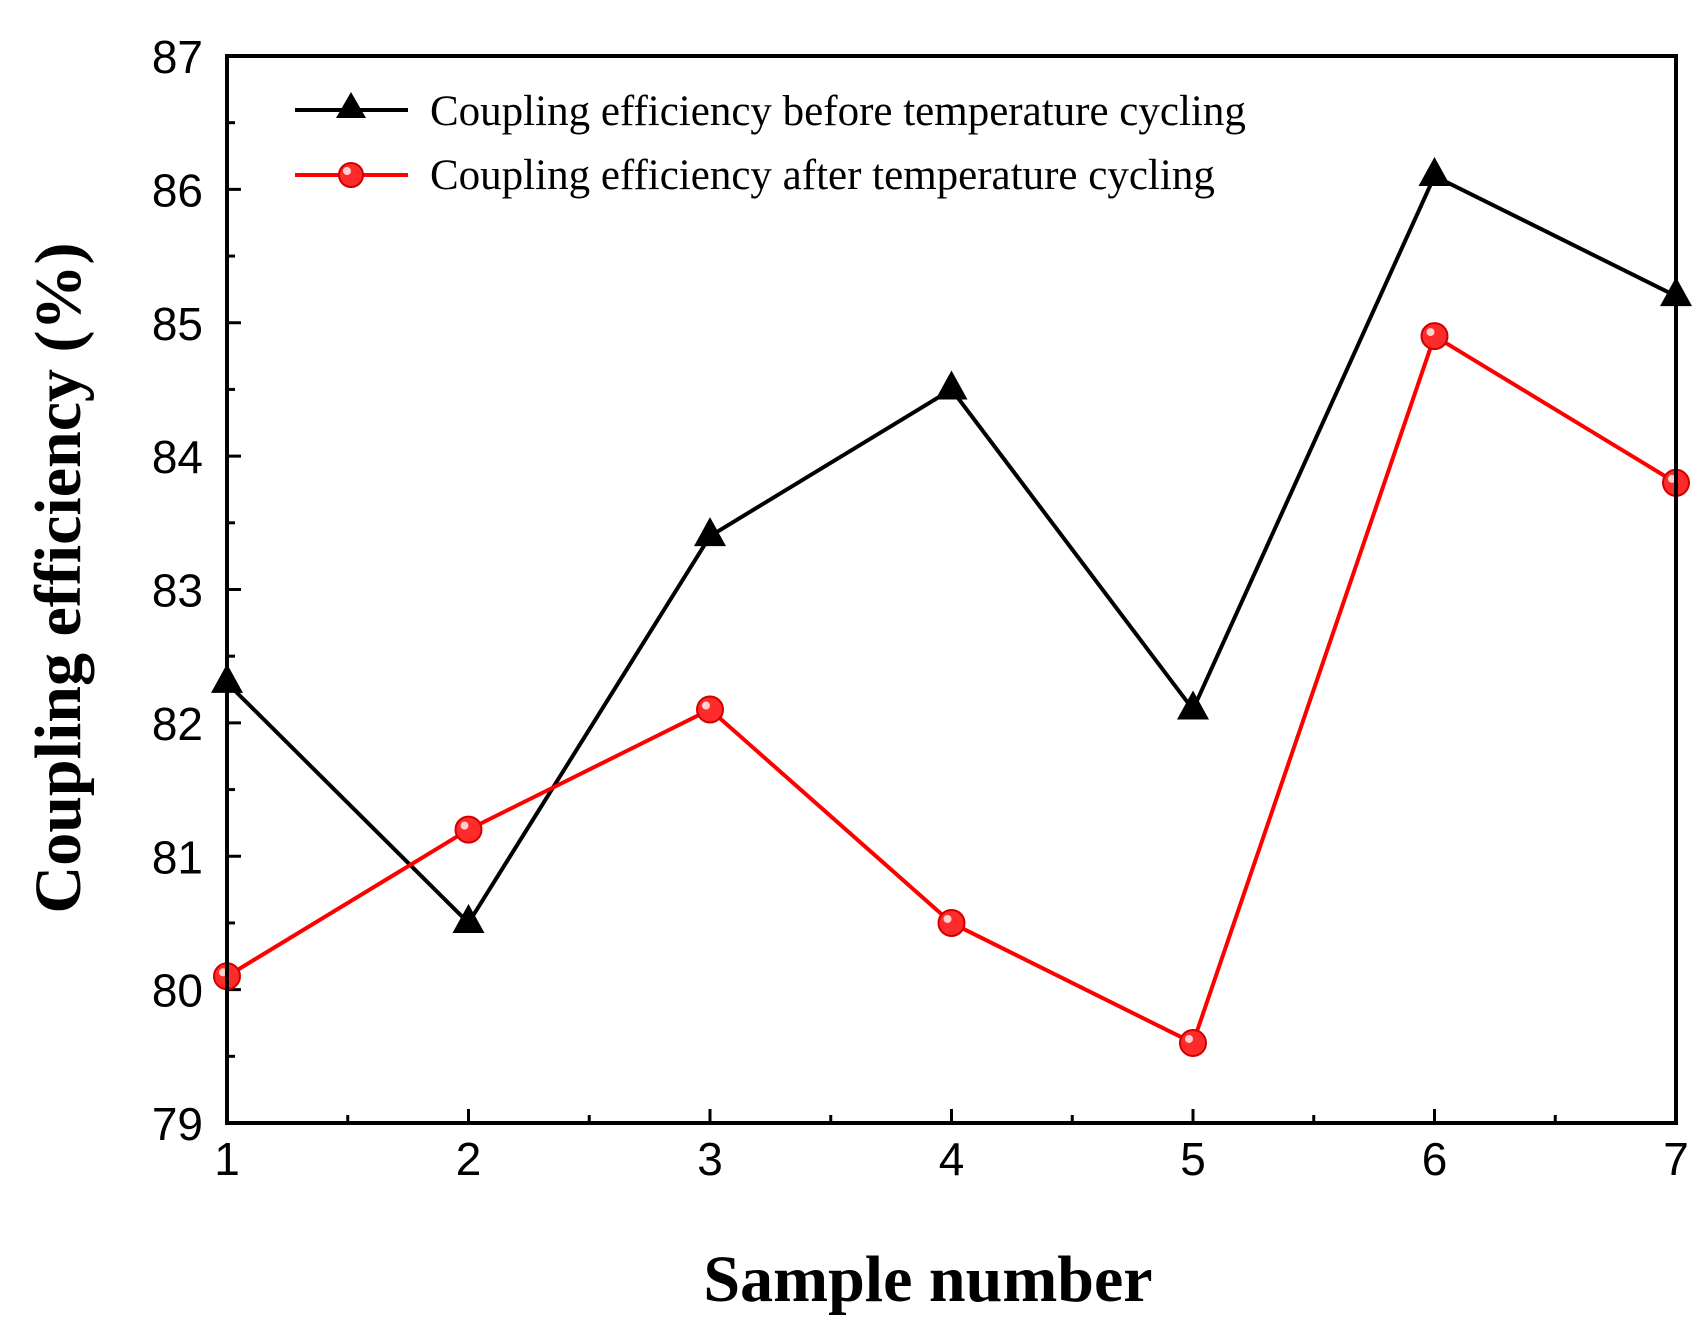 This screenshot has width=1704, height=1341. I want to click on y-tick-labels: 79 80 81 82 83 84 85 86 87, so click(177, 590).